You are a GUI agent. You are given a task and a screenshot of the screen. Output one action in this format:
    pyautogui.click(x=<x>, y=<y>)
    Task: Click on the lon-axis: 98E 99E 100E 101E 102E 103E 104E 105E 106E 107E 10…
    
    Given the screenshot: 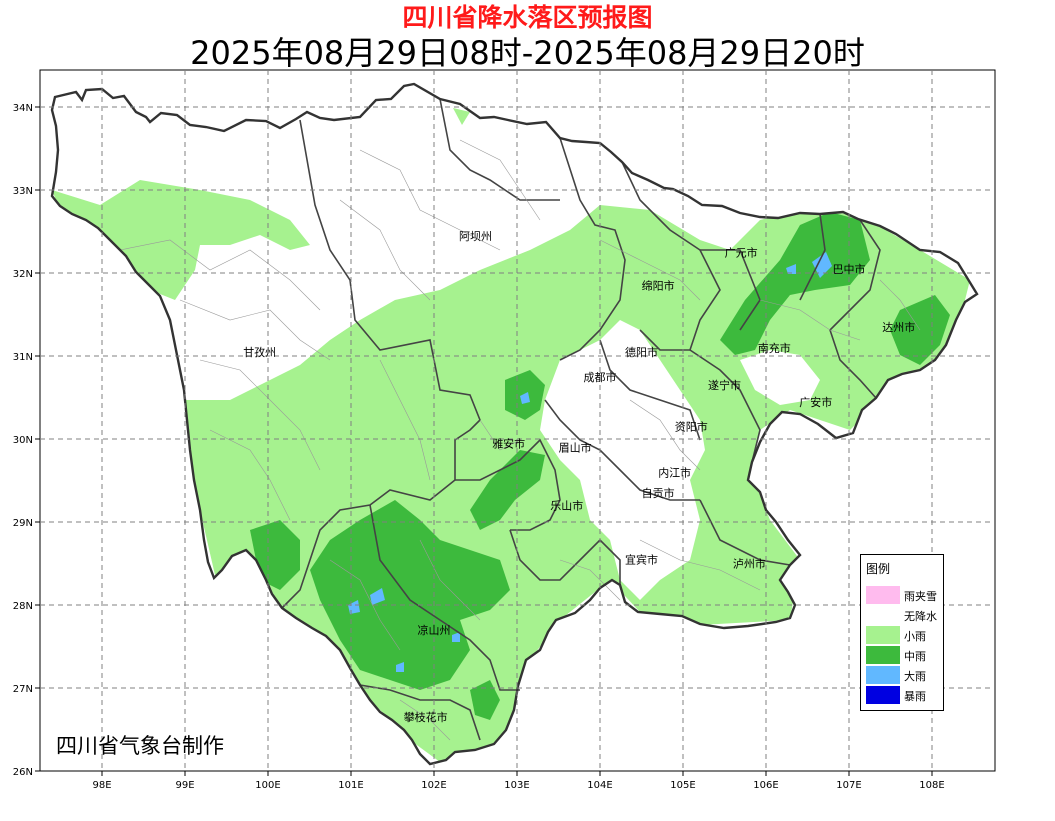 What is the action you would take?
    pyautogui.click(x=518, y=781)
    